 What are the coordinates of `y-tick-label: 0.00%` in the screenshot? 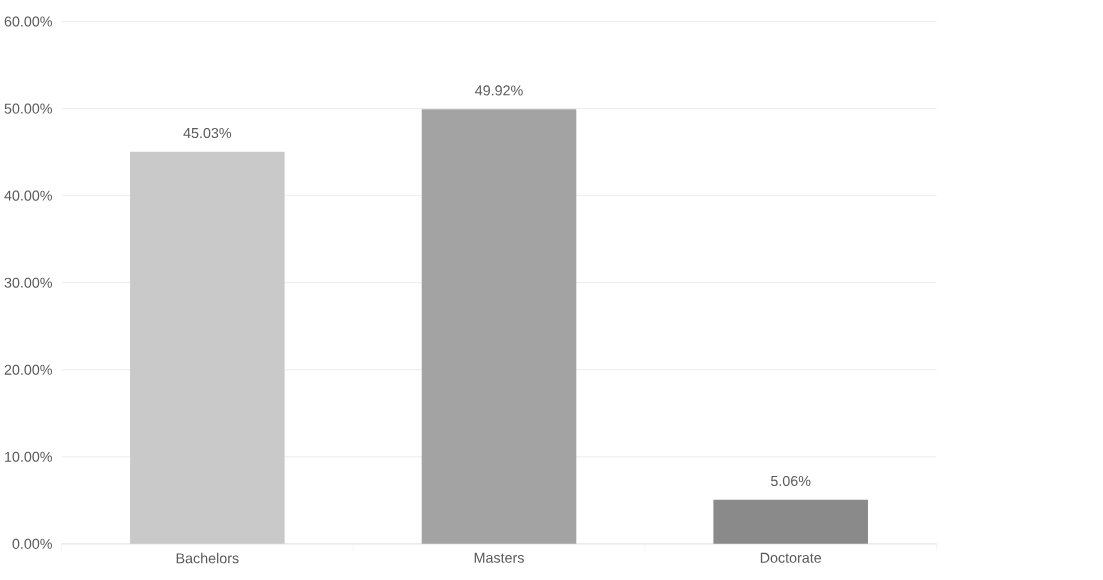 It's located at (32, 544).